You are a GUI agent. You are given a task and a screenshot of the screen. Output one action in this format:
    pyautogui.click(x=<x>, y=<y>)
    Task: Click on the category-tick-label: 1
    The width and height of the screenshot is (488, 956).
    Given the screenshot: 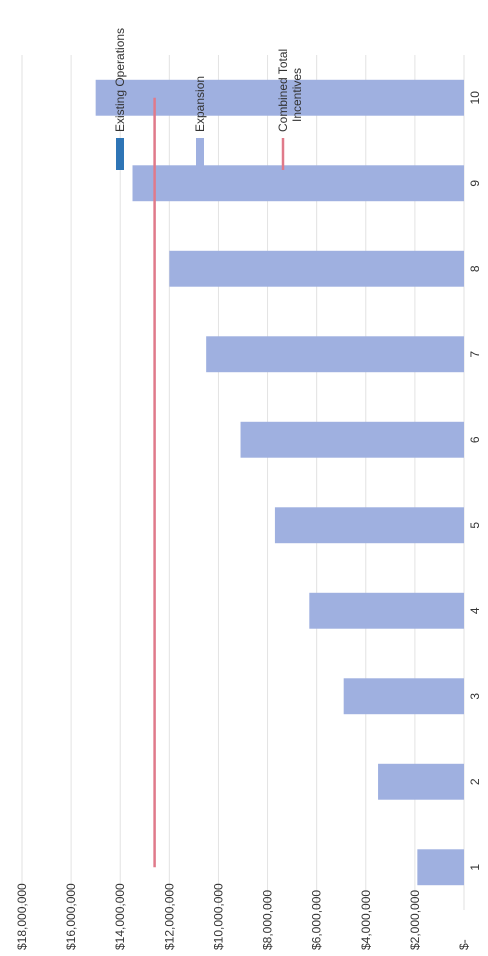 What is the action you would take?
    pyautogui.click(x=475, y=867)
    